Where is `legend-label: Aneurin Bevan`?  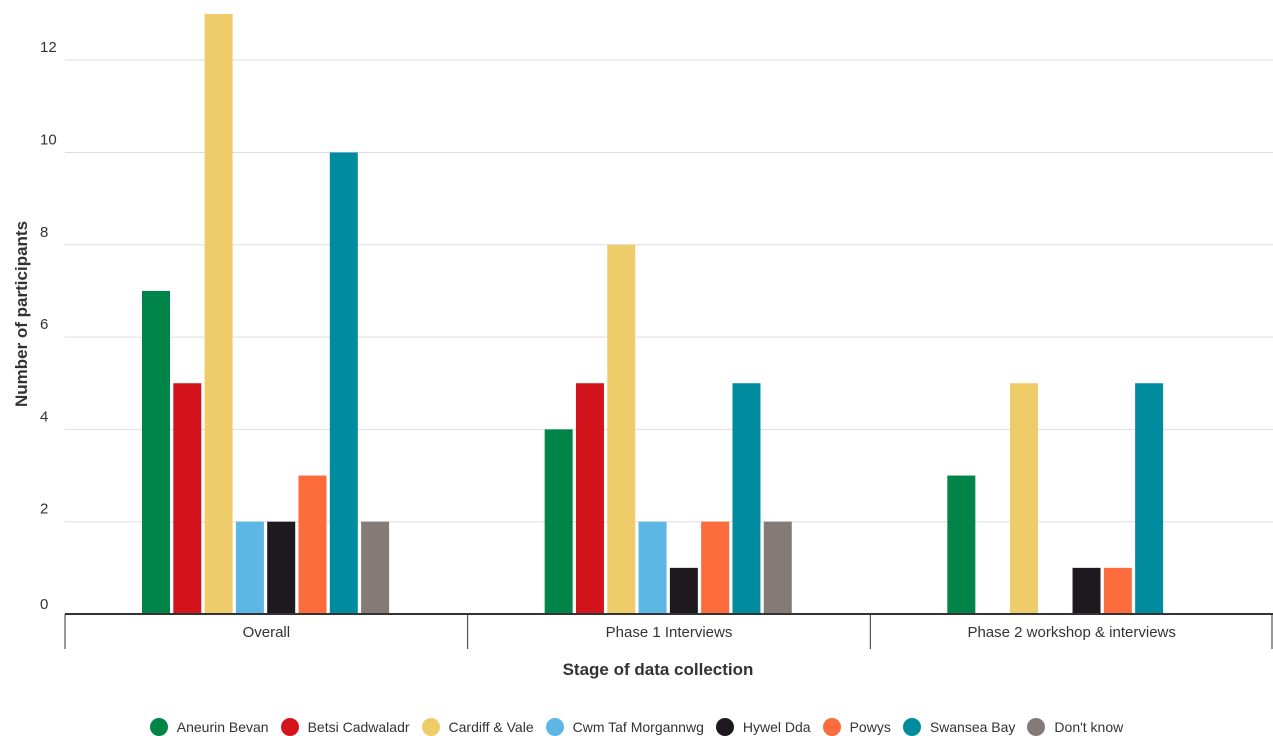
legend-label: Aneurin Bevan is located at coordinates (222, 727).